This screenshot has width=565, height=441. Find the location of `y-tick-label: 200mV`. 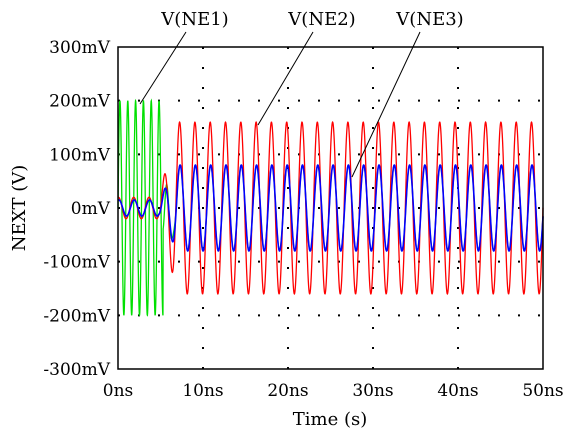

y-tick-label: 200mV is located at coordinates (80, 102).